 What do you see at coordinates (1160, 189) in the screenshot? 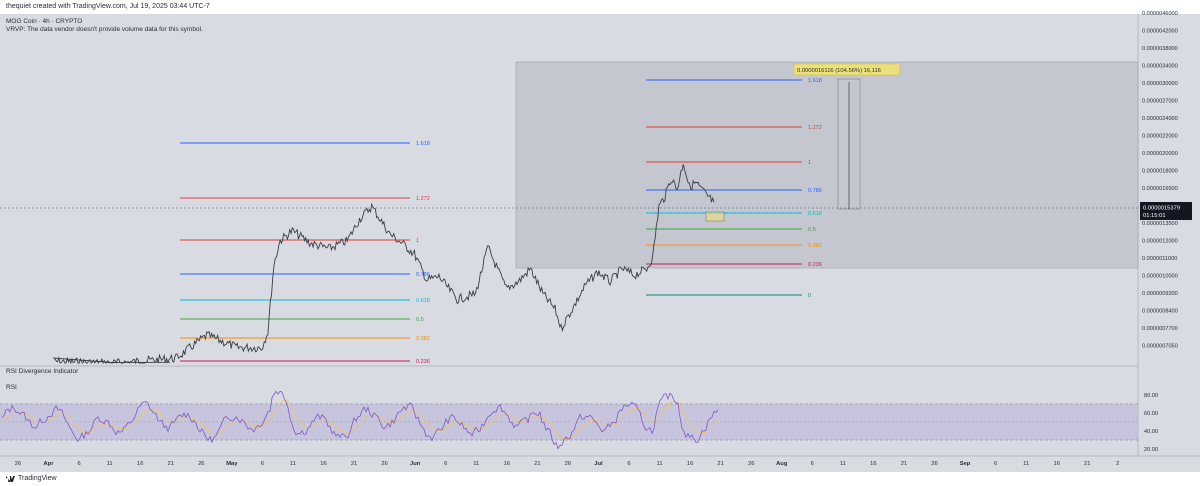
I see `price-tick-label: 0.0000016500` at bounding box center [1160, 189].